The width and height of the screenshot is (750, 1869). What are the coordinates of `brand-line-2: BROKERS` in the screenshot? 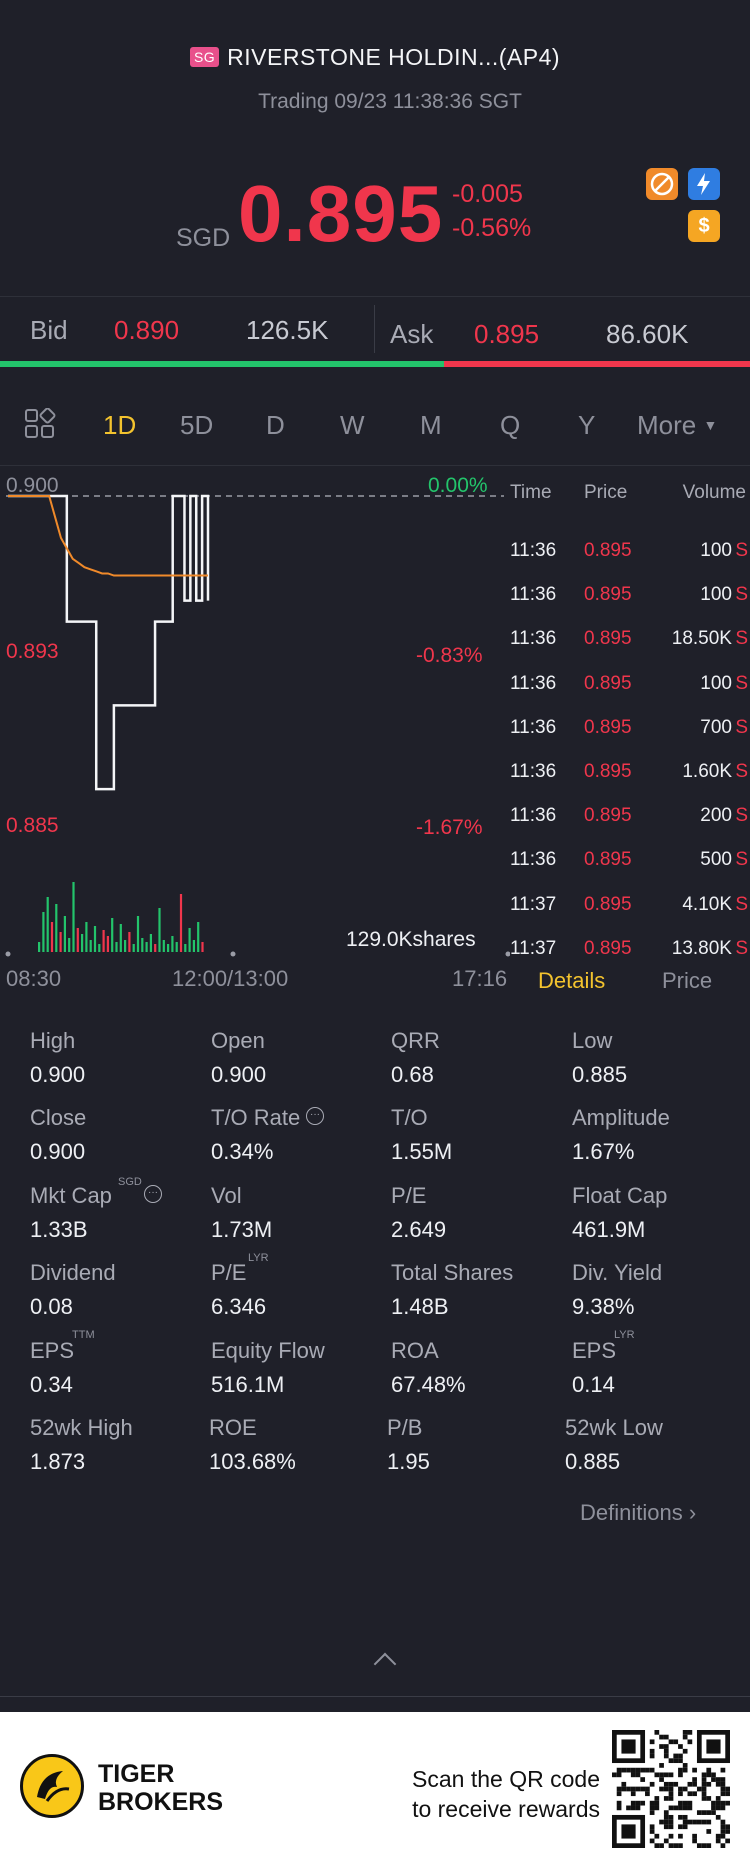 It's located at (161, 1802).